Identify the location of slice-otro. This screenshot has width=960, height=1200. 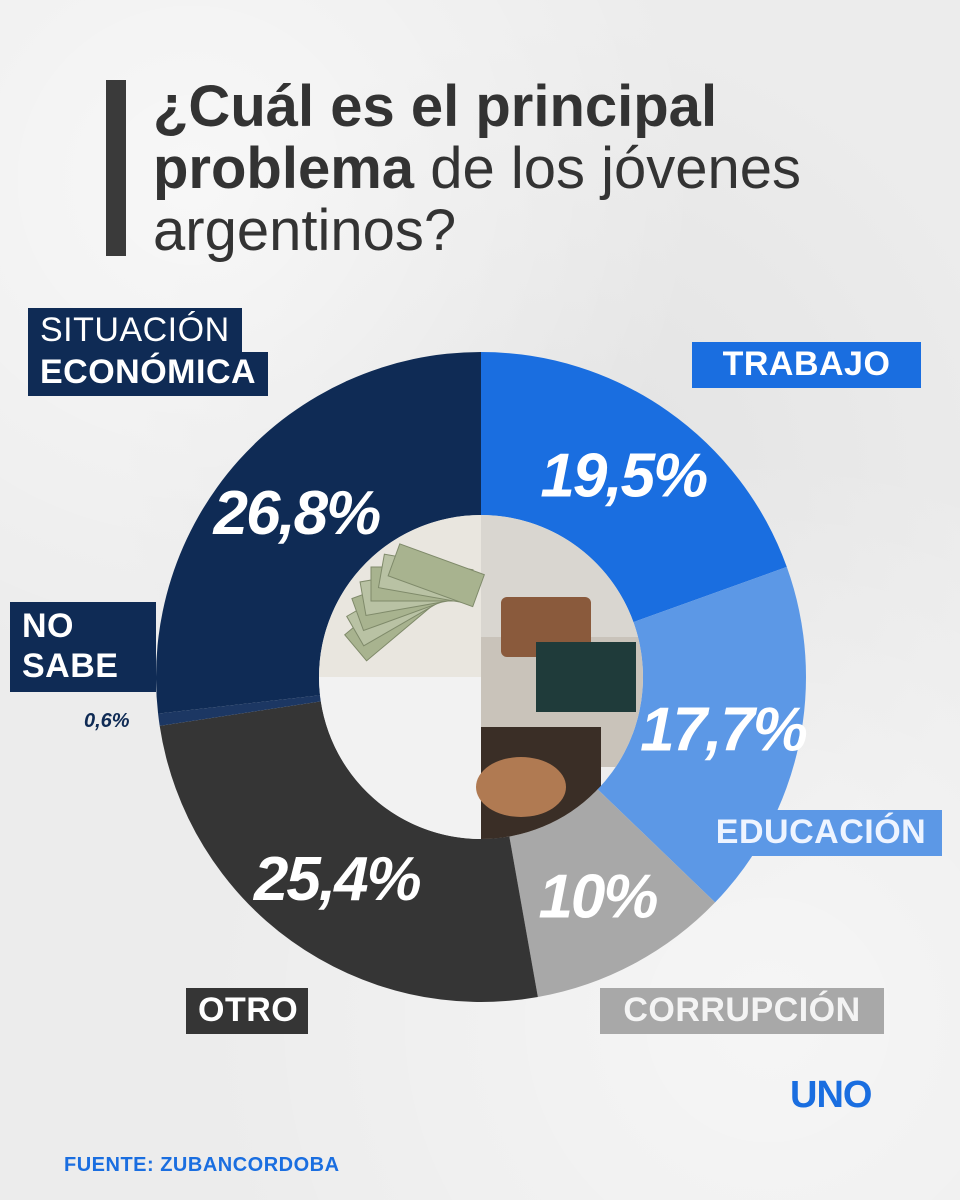
(348, 851).